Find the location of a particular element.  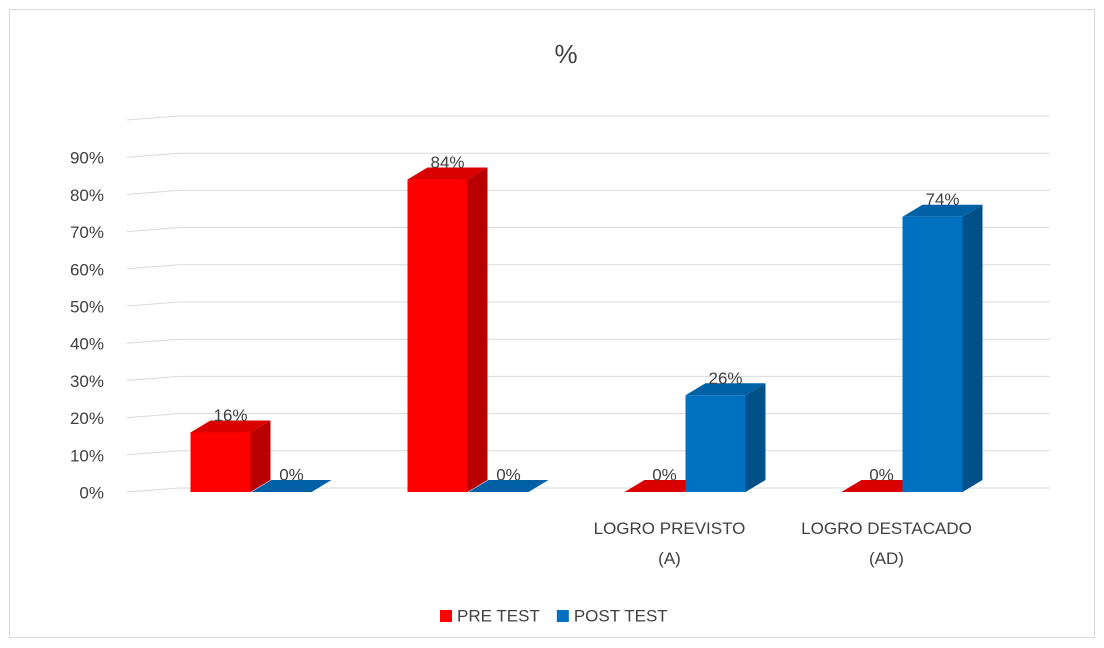

data-label: 74% is located at coordinates (942, 199).